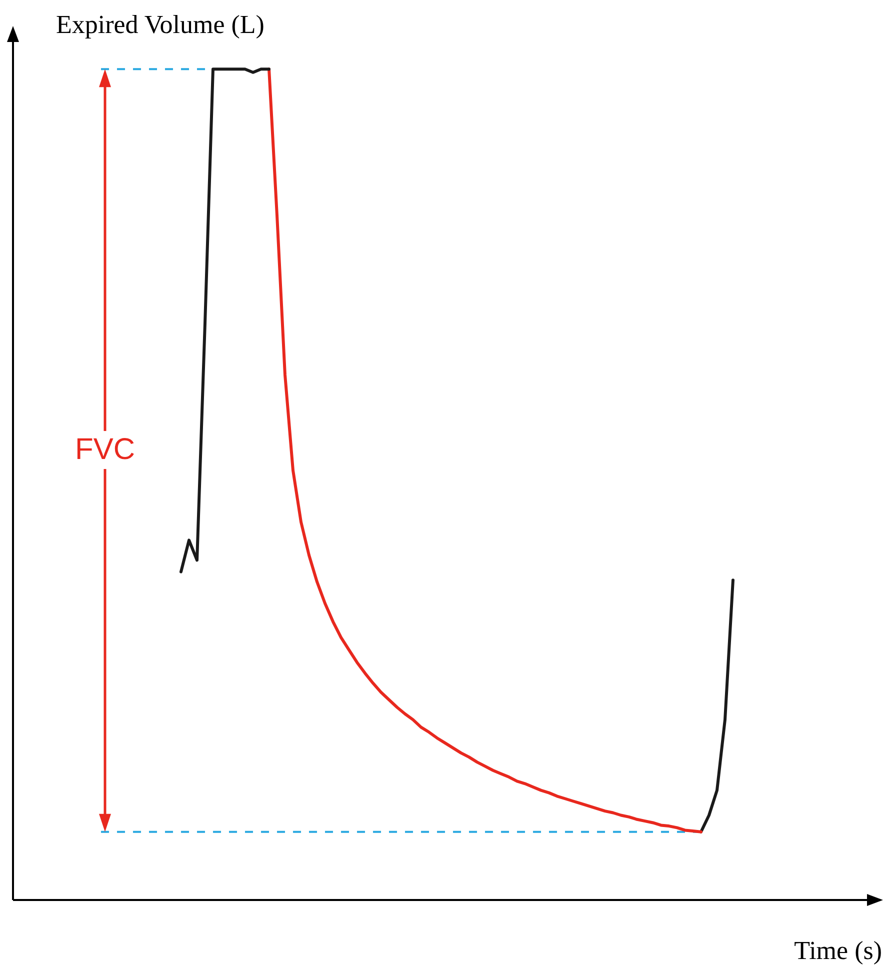 Image resolution: width=886 pixels, height=971 pixels. I want to click on y-axis-title: Expired Volume (L), so click(160, 25).